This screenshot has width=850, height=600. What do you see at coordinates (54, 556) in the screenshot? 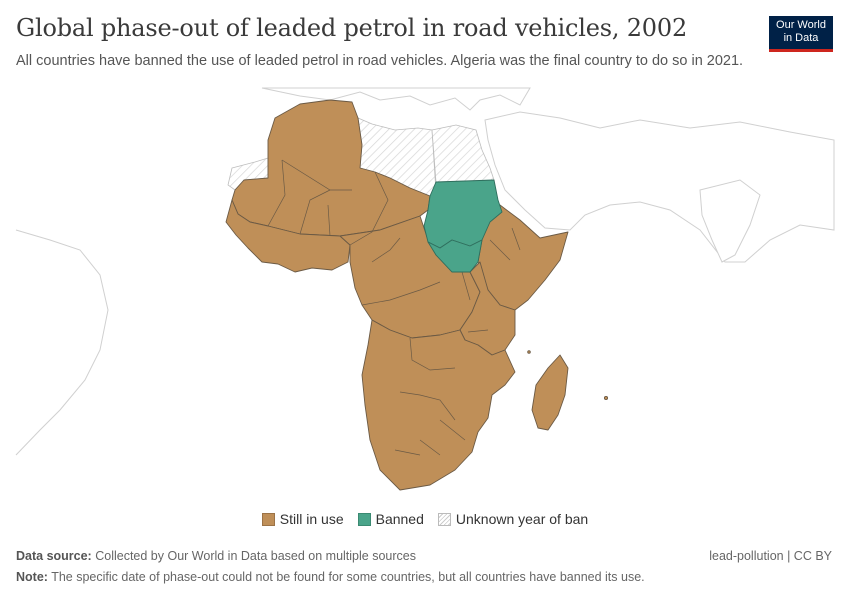
I see `data-source-label: Data source:` at bounding box center [54, 556].